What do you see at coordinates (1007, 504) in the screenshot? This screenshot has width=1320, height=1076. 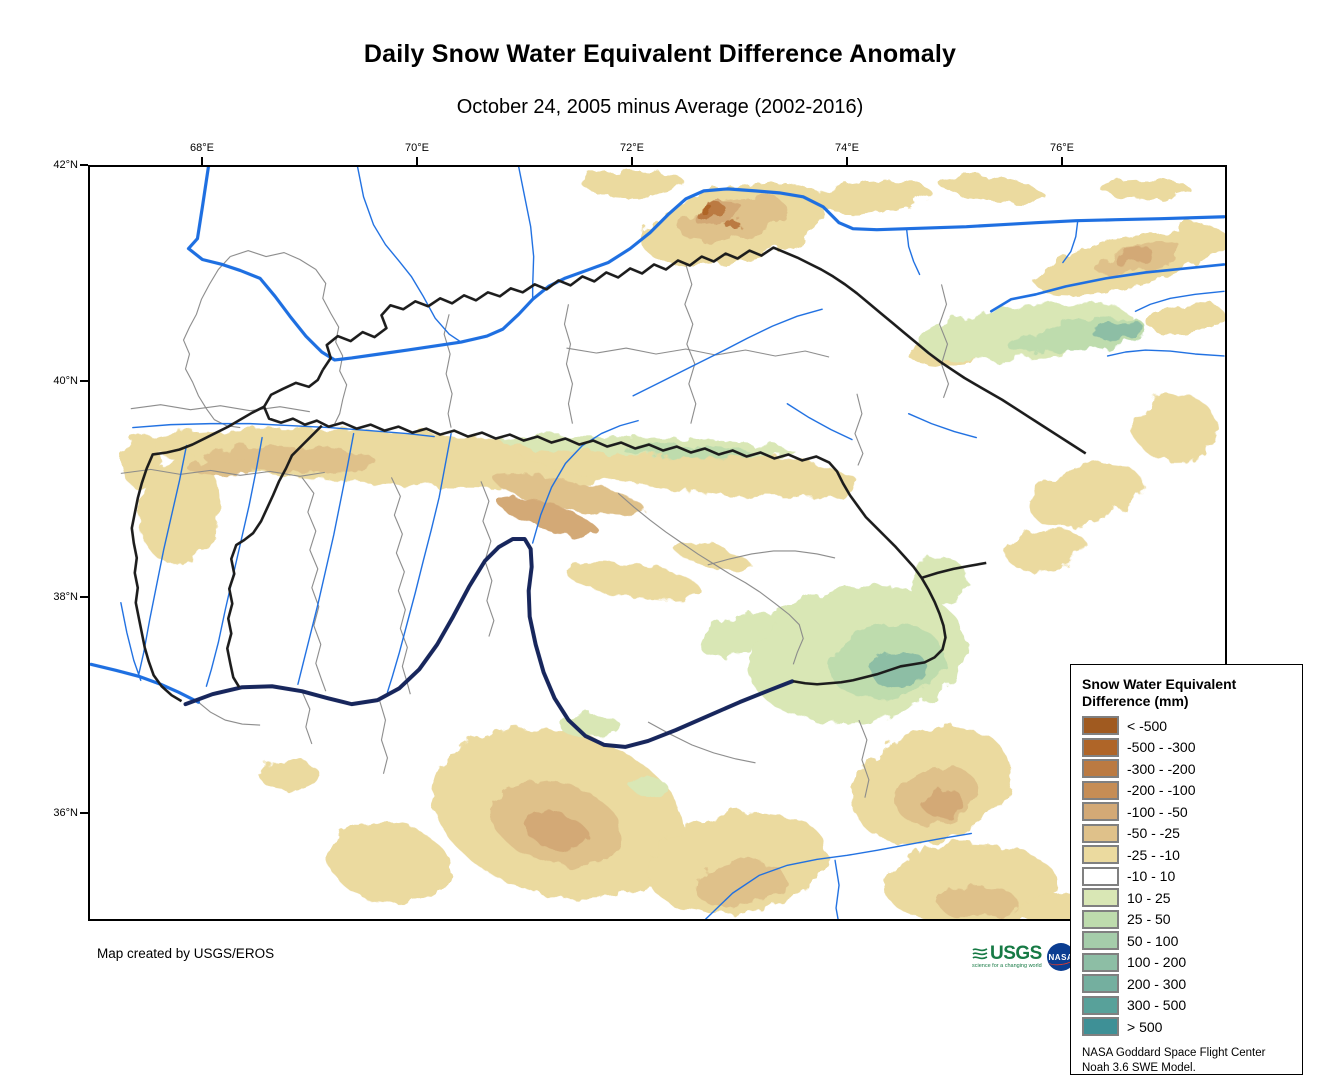 I see `terrain-pos-dark` at bounding box center [1007, 504].